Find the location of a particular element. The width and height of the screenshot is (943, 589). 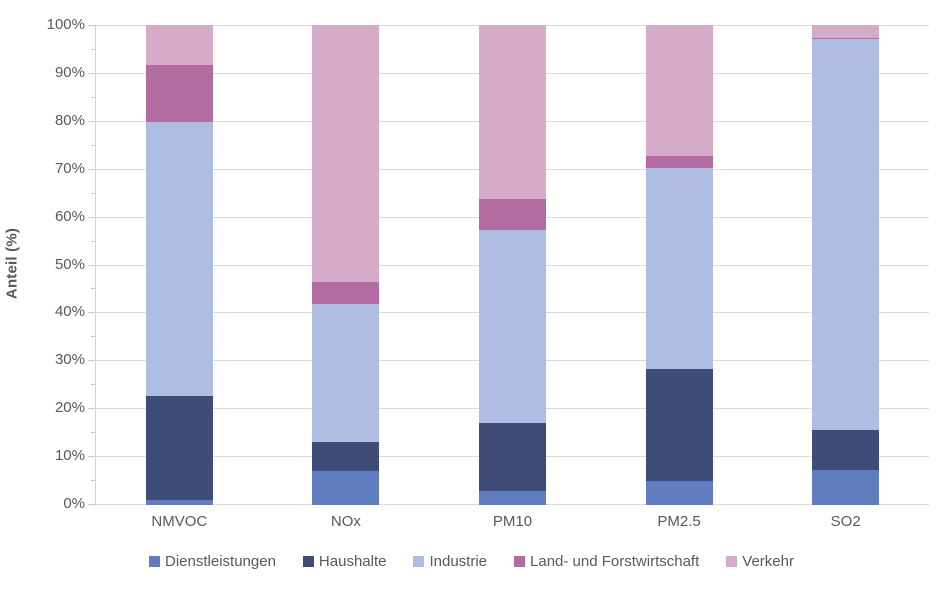

legend-item: Haushalte is located at coordinates (344, 561).